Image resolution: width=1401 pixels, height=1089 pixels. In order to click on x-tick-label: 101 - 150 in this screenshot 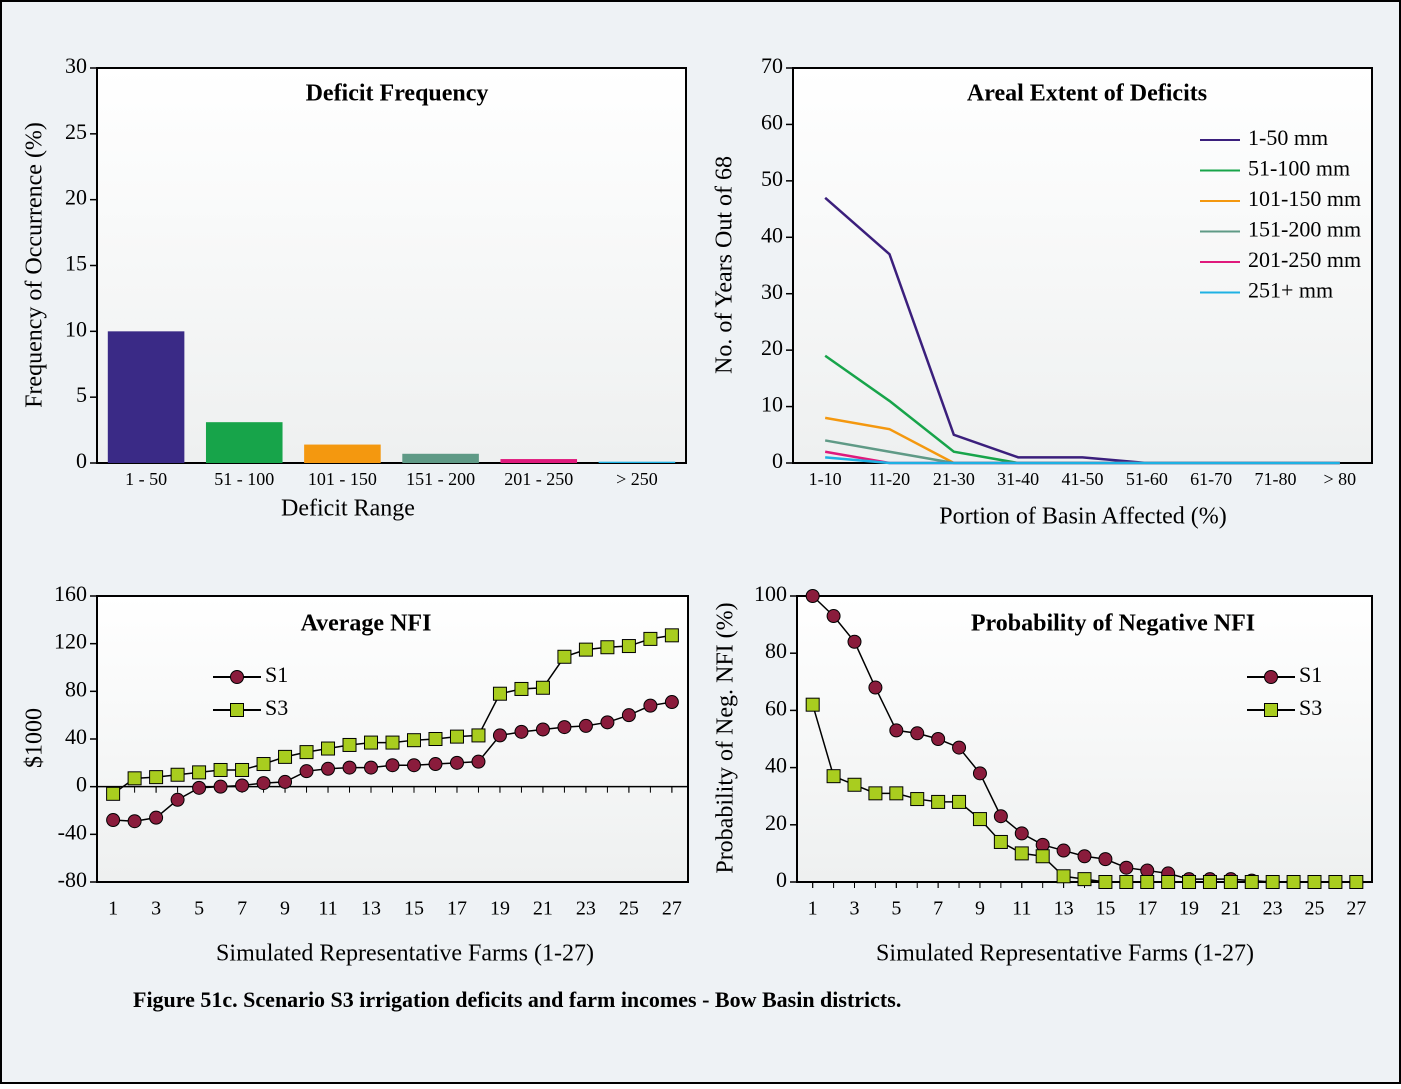, I will do `click(342, 479)`.